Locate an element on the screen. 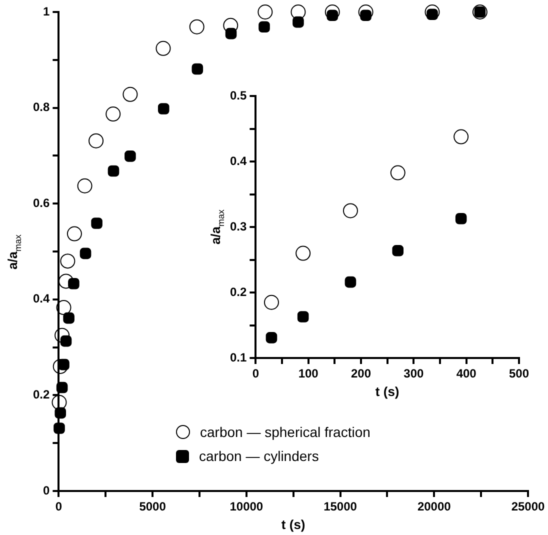  x-tick-label: 100 is located at coordinates (308, 373).